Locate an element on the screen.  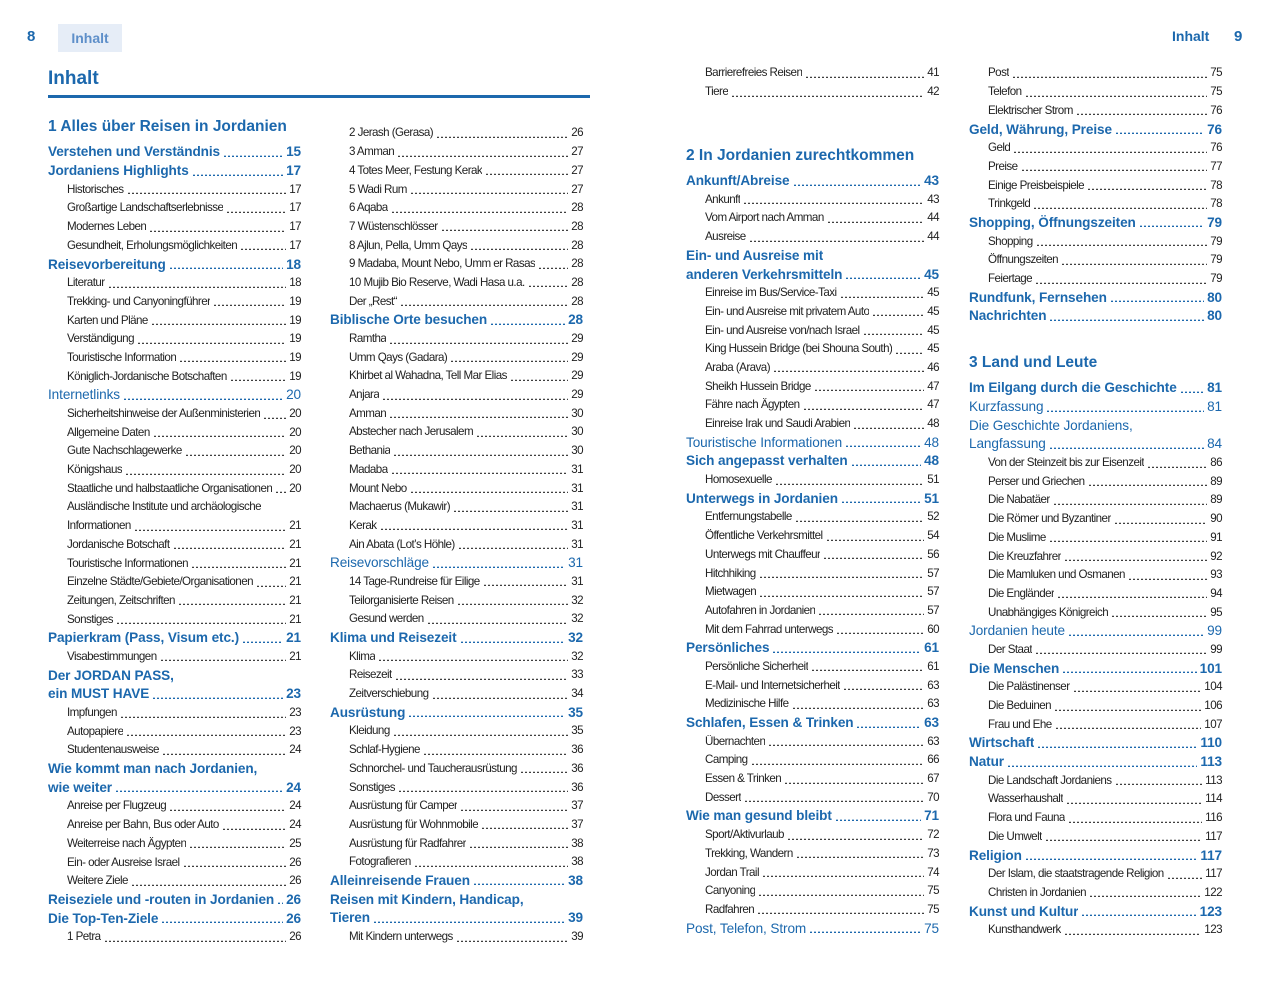
entry-title: Der „Rest“ is located at coordinates (373, 301).